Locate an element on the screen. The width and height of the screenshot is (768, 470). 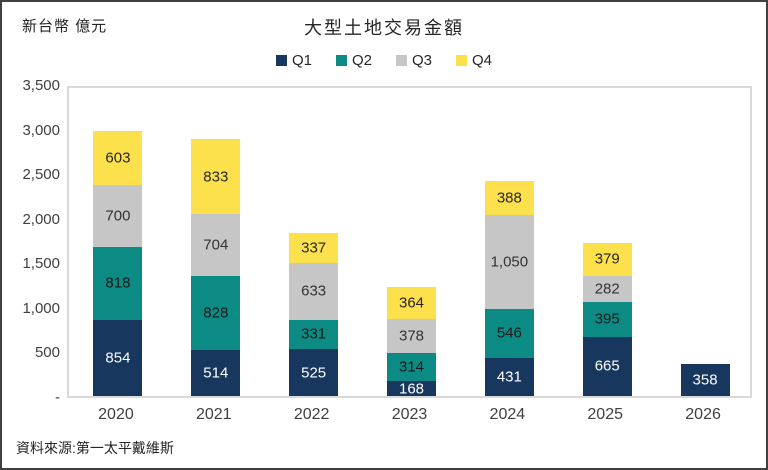
bar-value-label: 314 is located at coordinates (411, 367).